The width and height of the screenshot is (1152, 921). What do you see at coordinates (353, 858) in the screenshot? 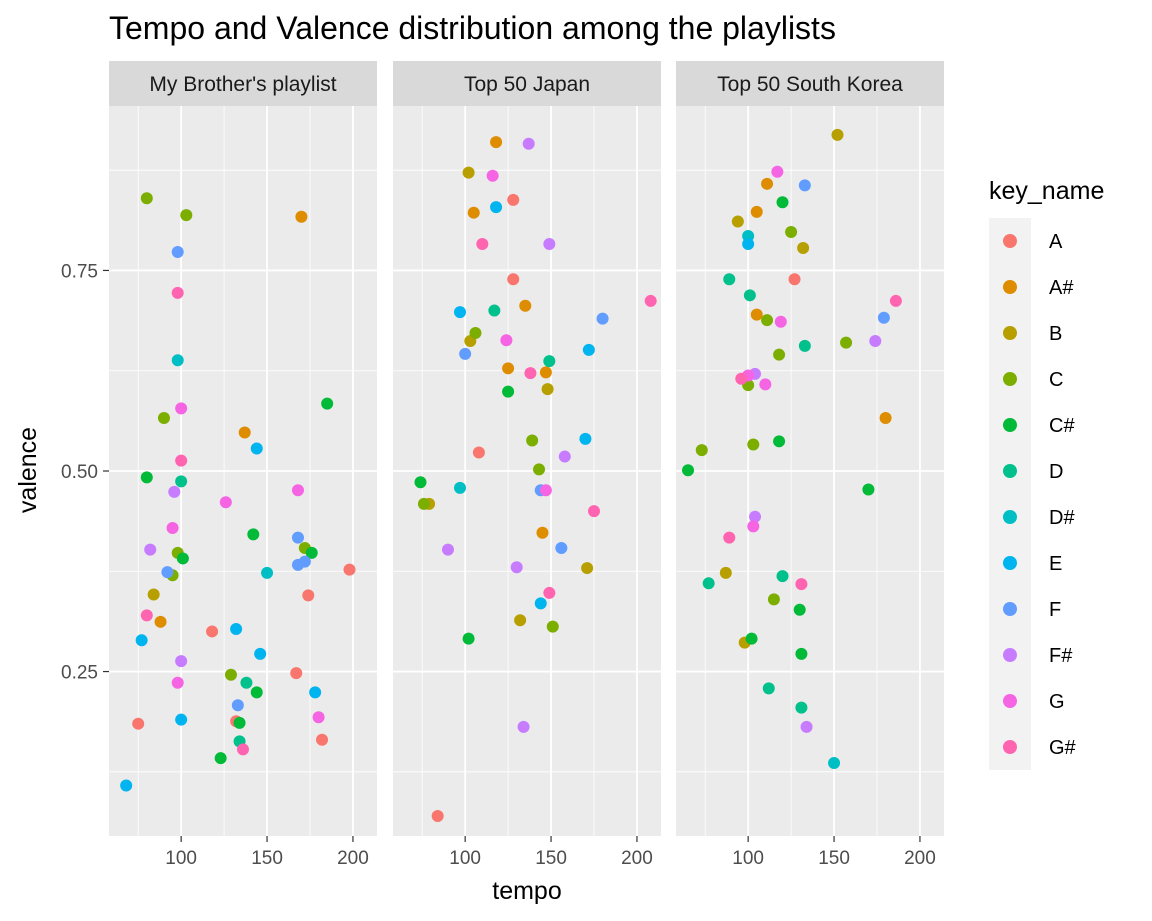
I see `x-tick-label: 200` at bounding box center [353, 858].